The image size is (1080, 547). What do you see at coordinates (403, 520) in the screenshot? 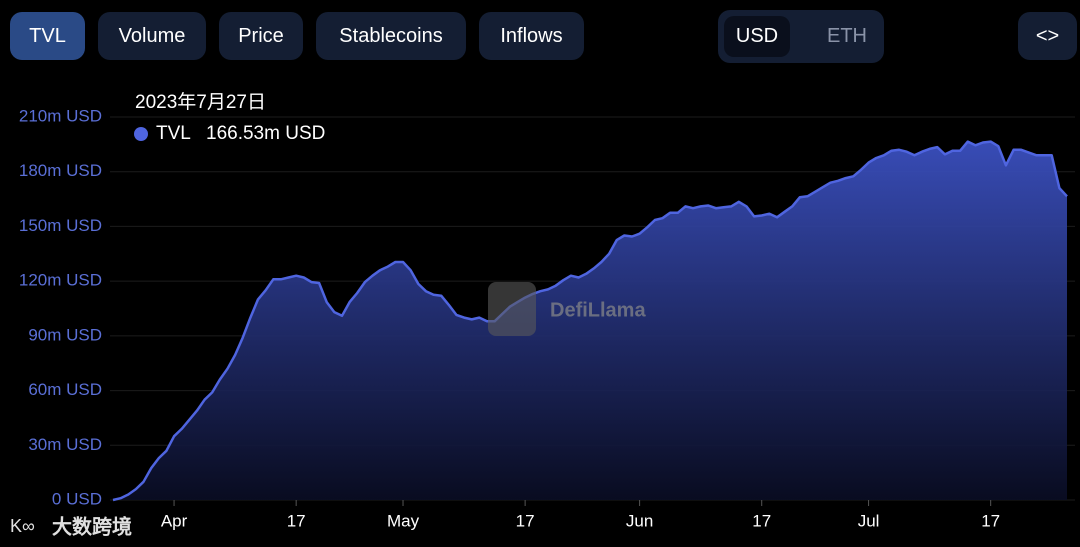
I see `x-tick-label: May` at bounding box center [403, 520].